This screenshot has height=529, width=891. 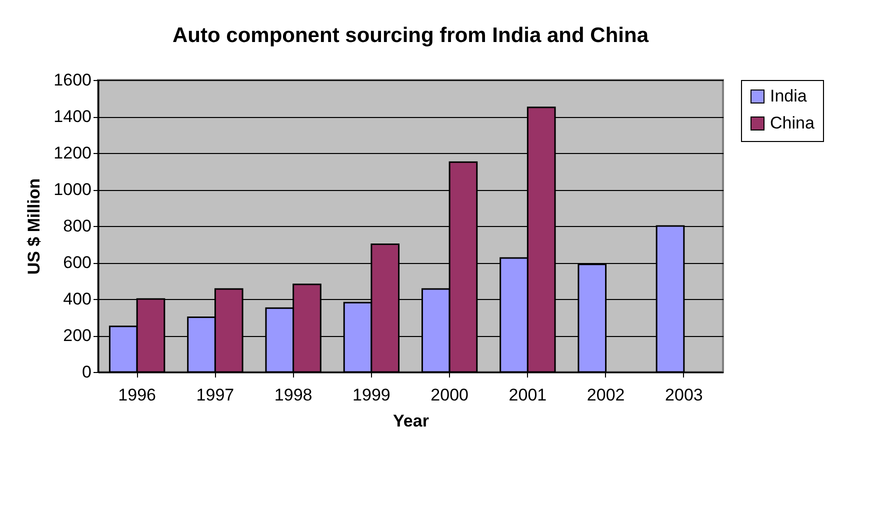 I want to click on chart-title: Auto component sourcing from India and China, so click(x=410, y=35).